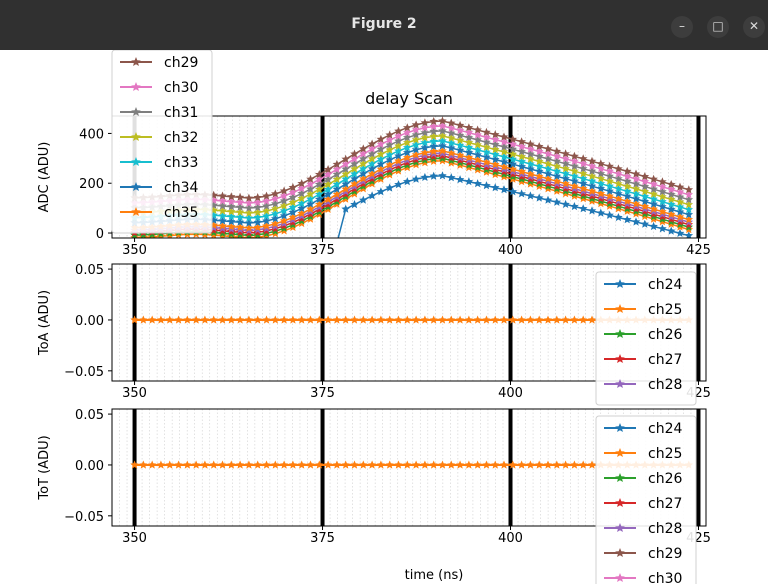 Image resolution: width=768 pixels, height=584 pixels. What do you see at coordinates (44, 323) in the screenshot?
I see `y-axis-label: ToA (ADU)` at bounding box center [44, 323].